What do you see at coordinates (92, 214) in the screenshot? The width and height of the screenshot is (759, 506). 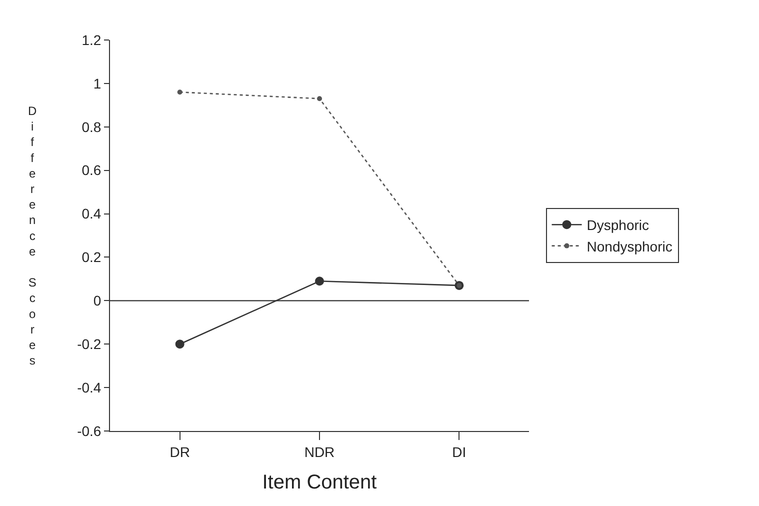 I see `y-tick-label: 0.4` at bounding box center [92, 214].